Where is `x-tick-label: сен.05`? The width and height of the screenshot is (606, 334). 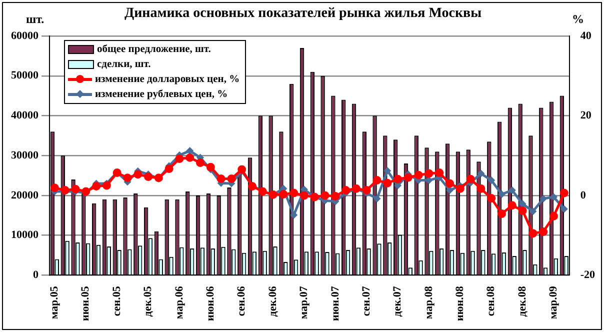 x-tick-label: сен.05 is located at coordinates (116, 301).